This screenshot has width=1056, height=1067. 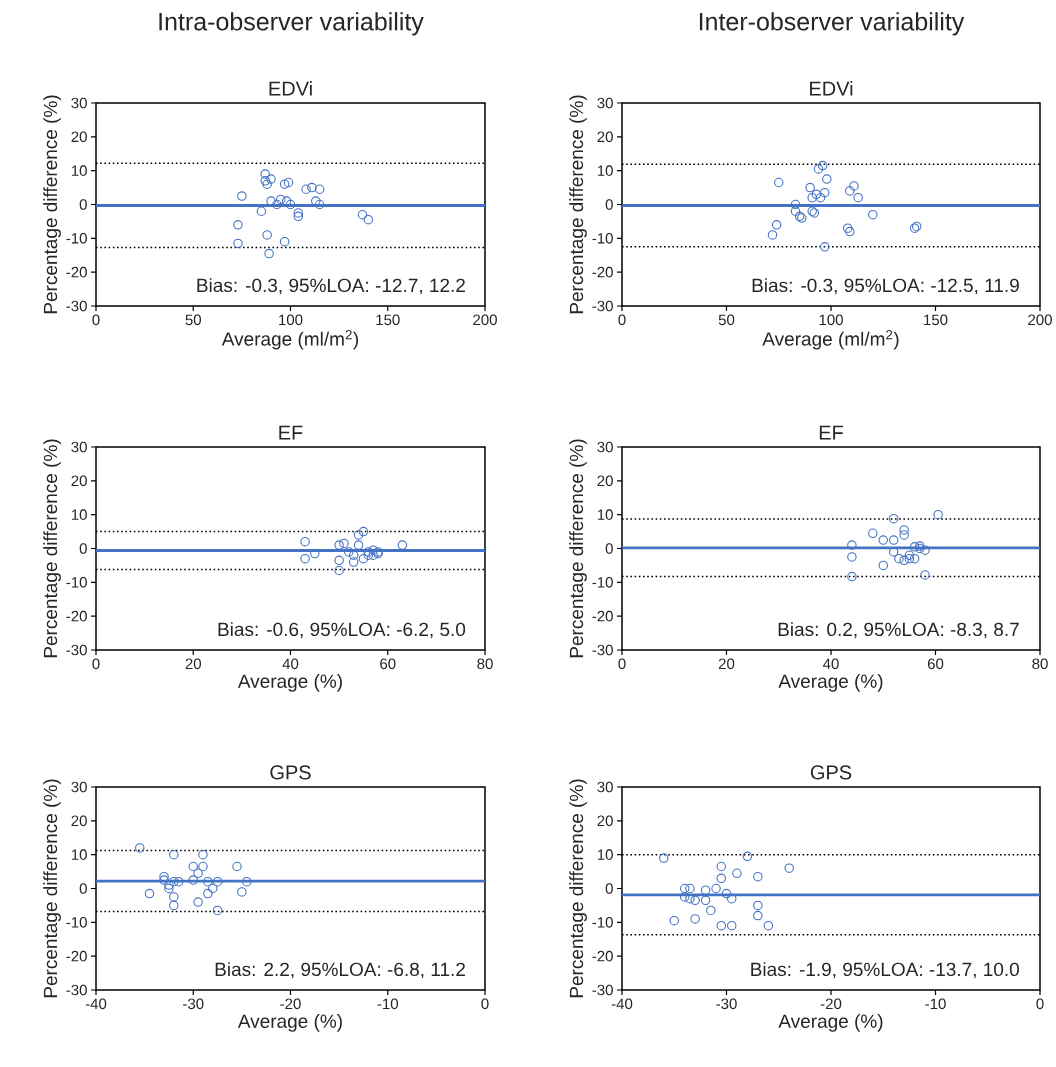 I want to click on x-tick-label: -30, so click(x=193, y=1004).